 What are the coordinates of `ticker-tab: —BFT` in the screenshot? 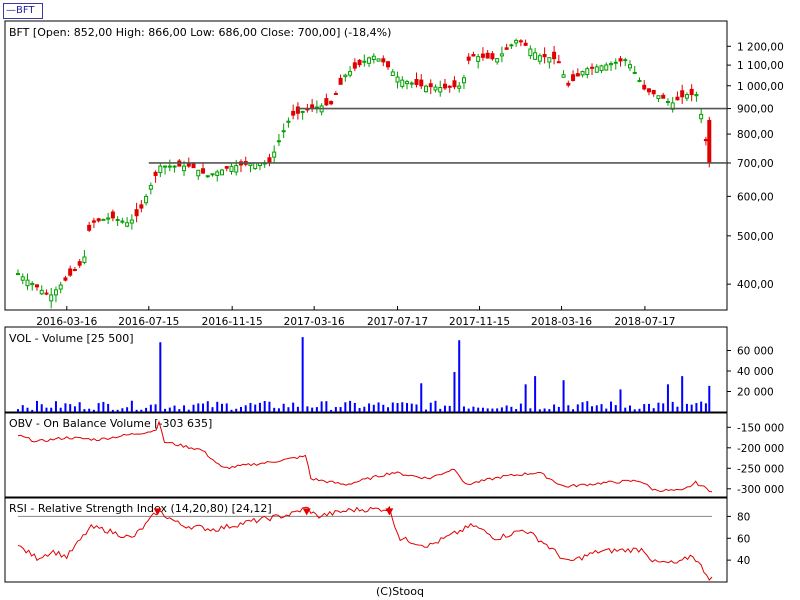 It's located at (23, 11).